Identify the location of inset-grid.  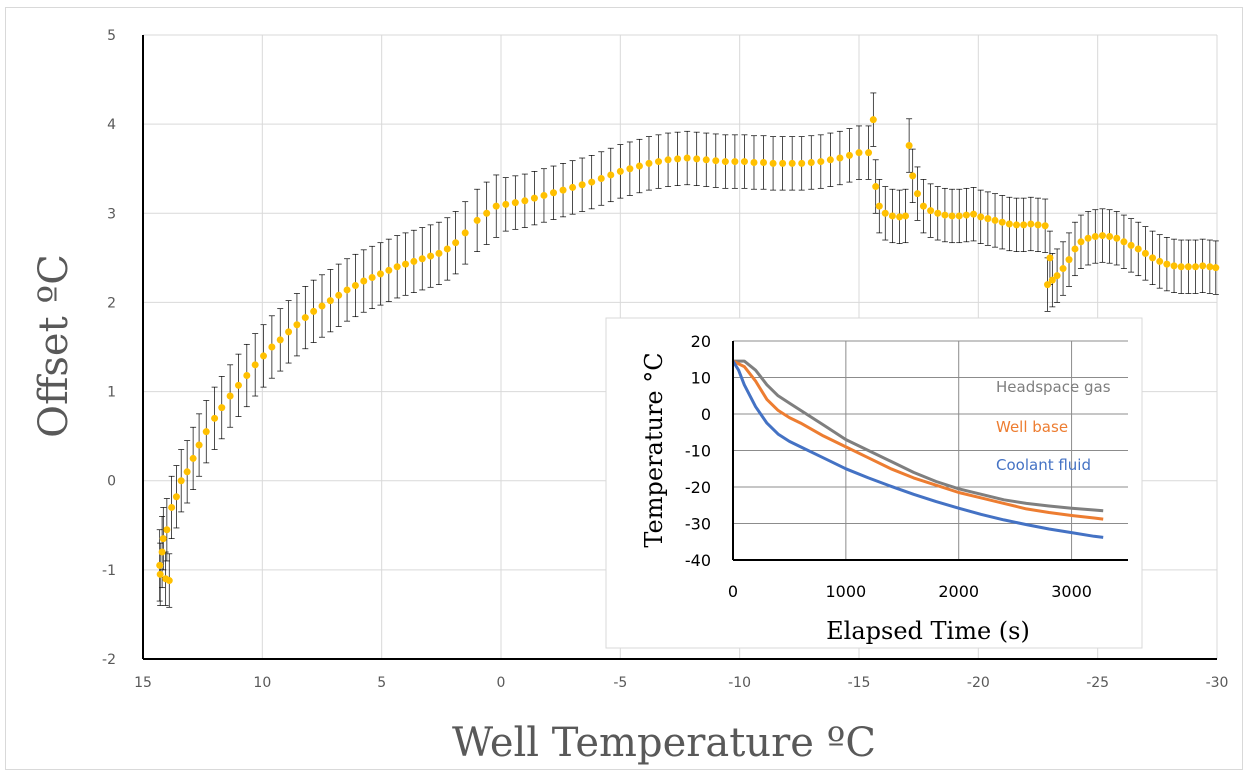
(930, 450).